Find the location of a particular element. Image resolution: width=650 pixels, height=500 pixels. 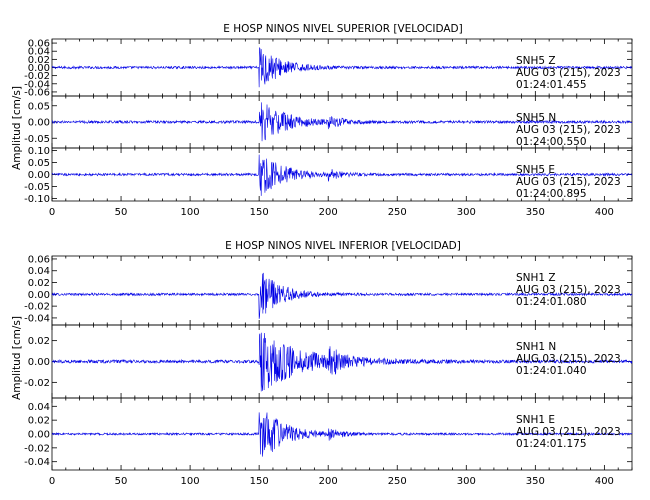

chart-title-upper: E HOSP NINOS NIVEL SUPERIOR [VELOCIDAD] is located at coordinates (342, 29).